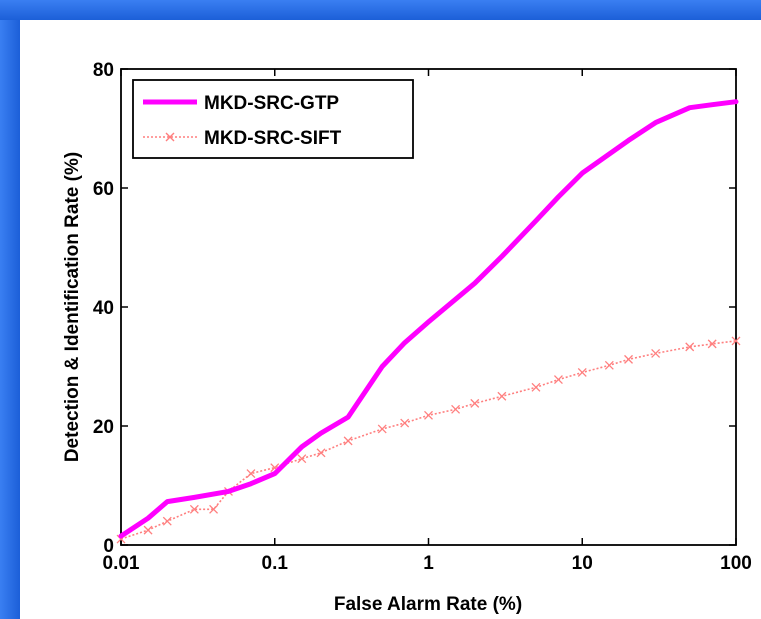 Image resolution: width=761 pixels, height=619 pixels. Describe the element at coordinates (108, 546) in the screenshot. I see `y-tick-label: 0` at that location.